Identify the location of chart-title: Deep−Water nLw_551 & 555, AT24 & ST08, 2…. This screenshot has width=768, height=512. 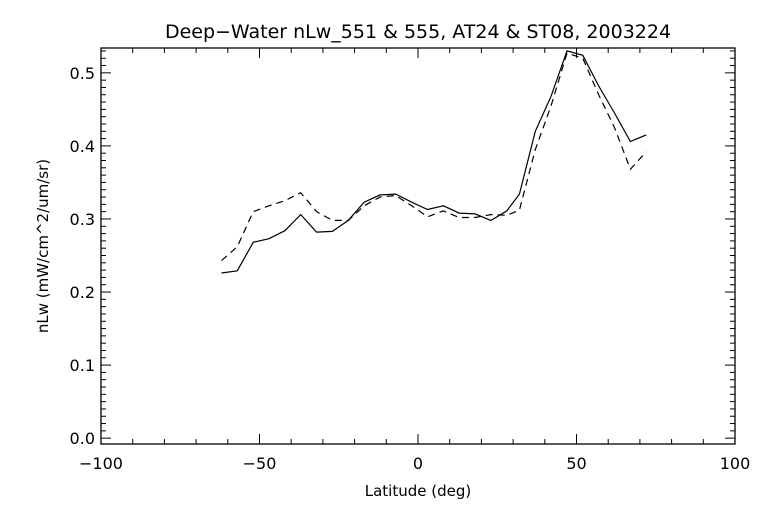
(418, 32).